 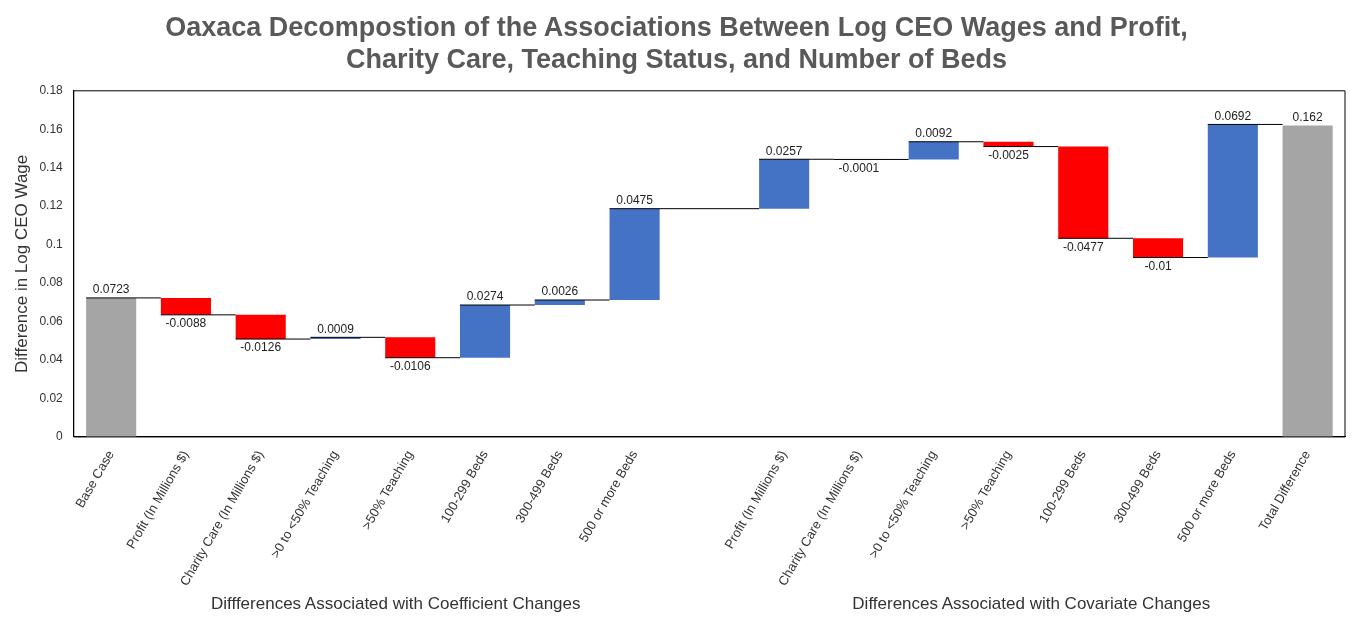 I want to click on chart-title: Oaxaca Decompostion of the Associations Between Log CEO Wages and Profit, Charity Care, Teaching Status, and Number of Beds, so click(x=676, y=43).